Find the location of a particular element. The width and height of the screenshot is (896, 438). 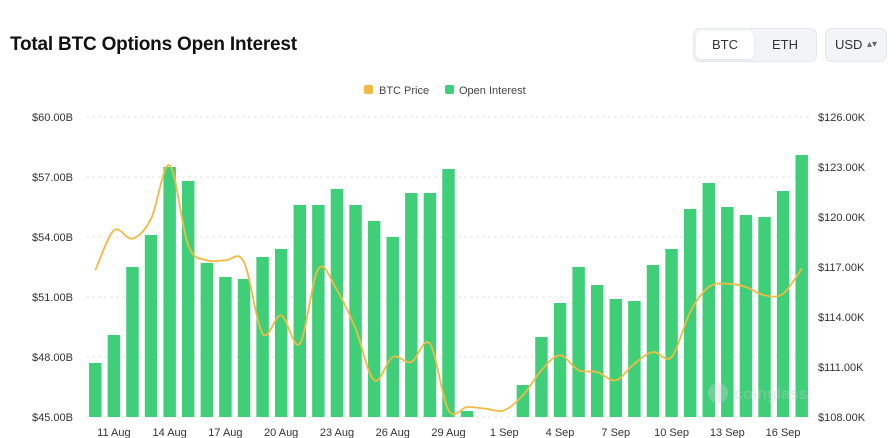

watermark: coinglass is located at coordinates (758, 393).